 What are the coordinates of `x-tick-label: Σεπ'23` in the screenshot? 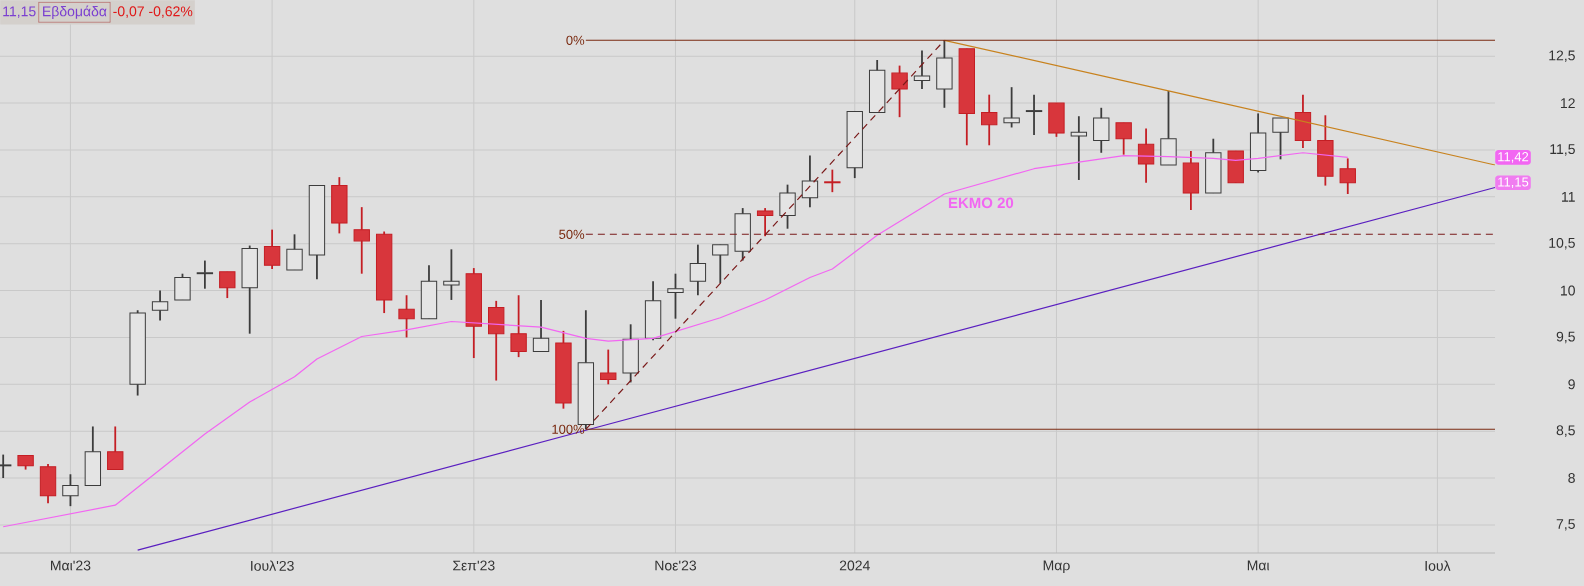 It's located at (474, 565).